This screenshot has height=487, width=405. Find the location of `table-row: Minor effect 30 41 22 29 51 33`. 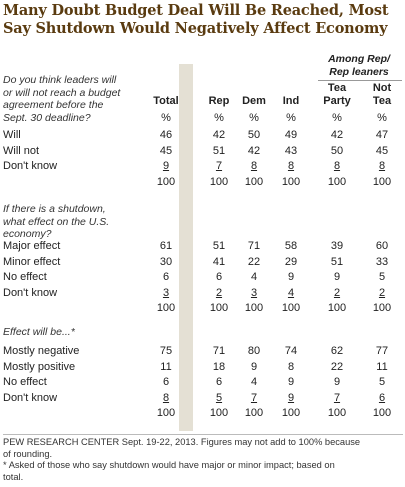

table-row: Minor effect 30 41 22 29 51 33 is located at coordinates (202, 262).